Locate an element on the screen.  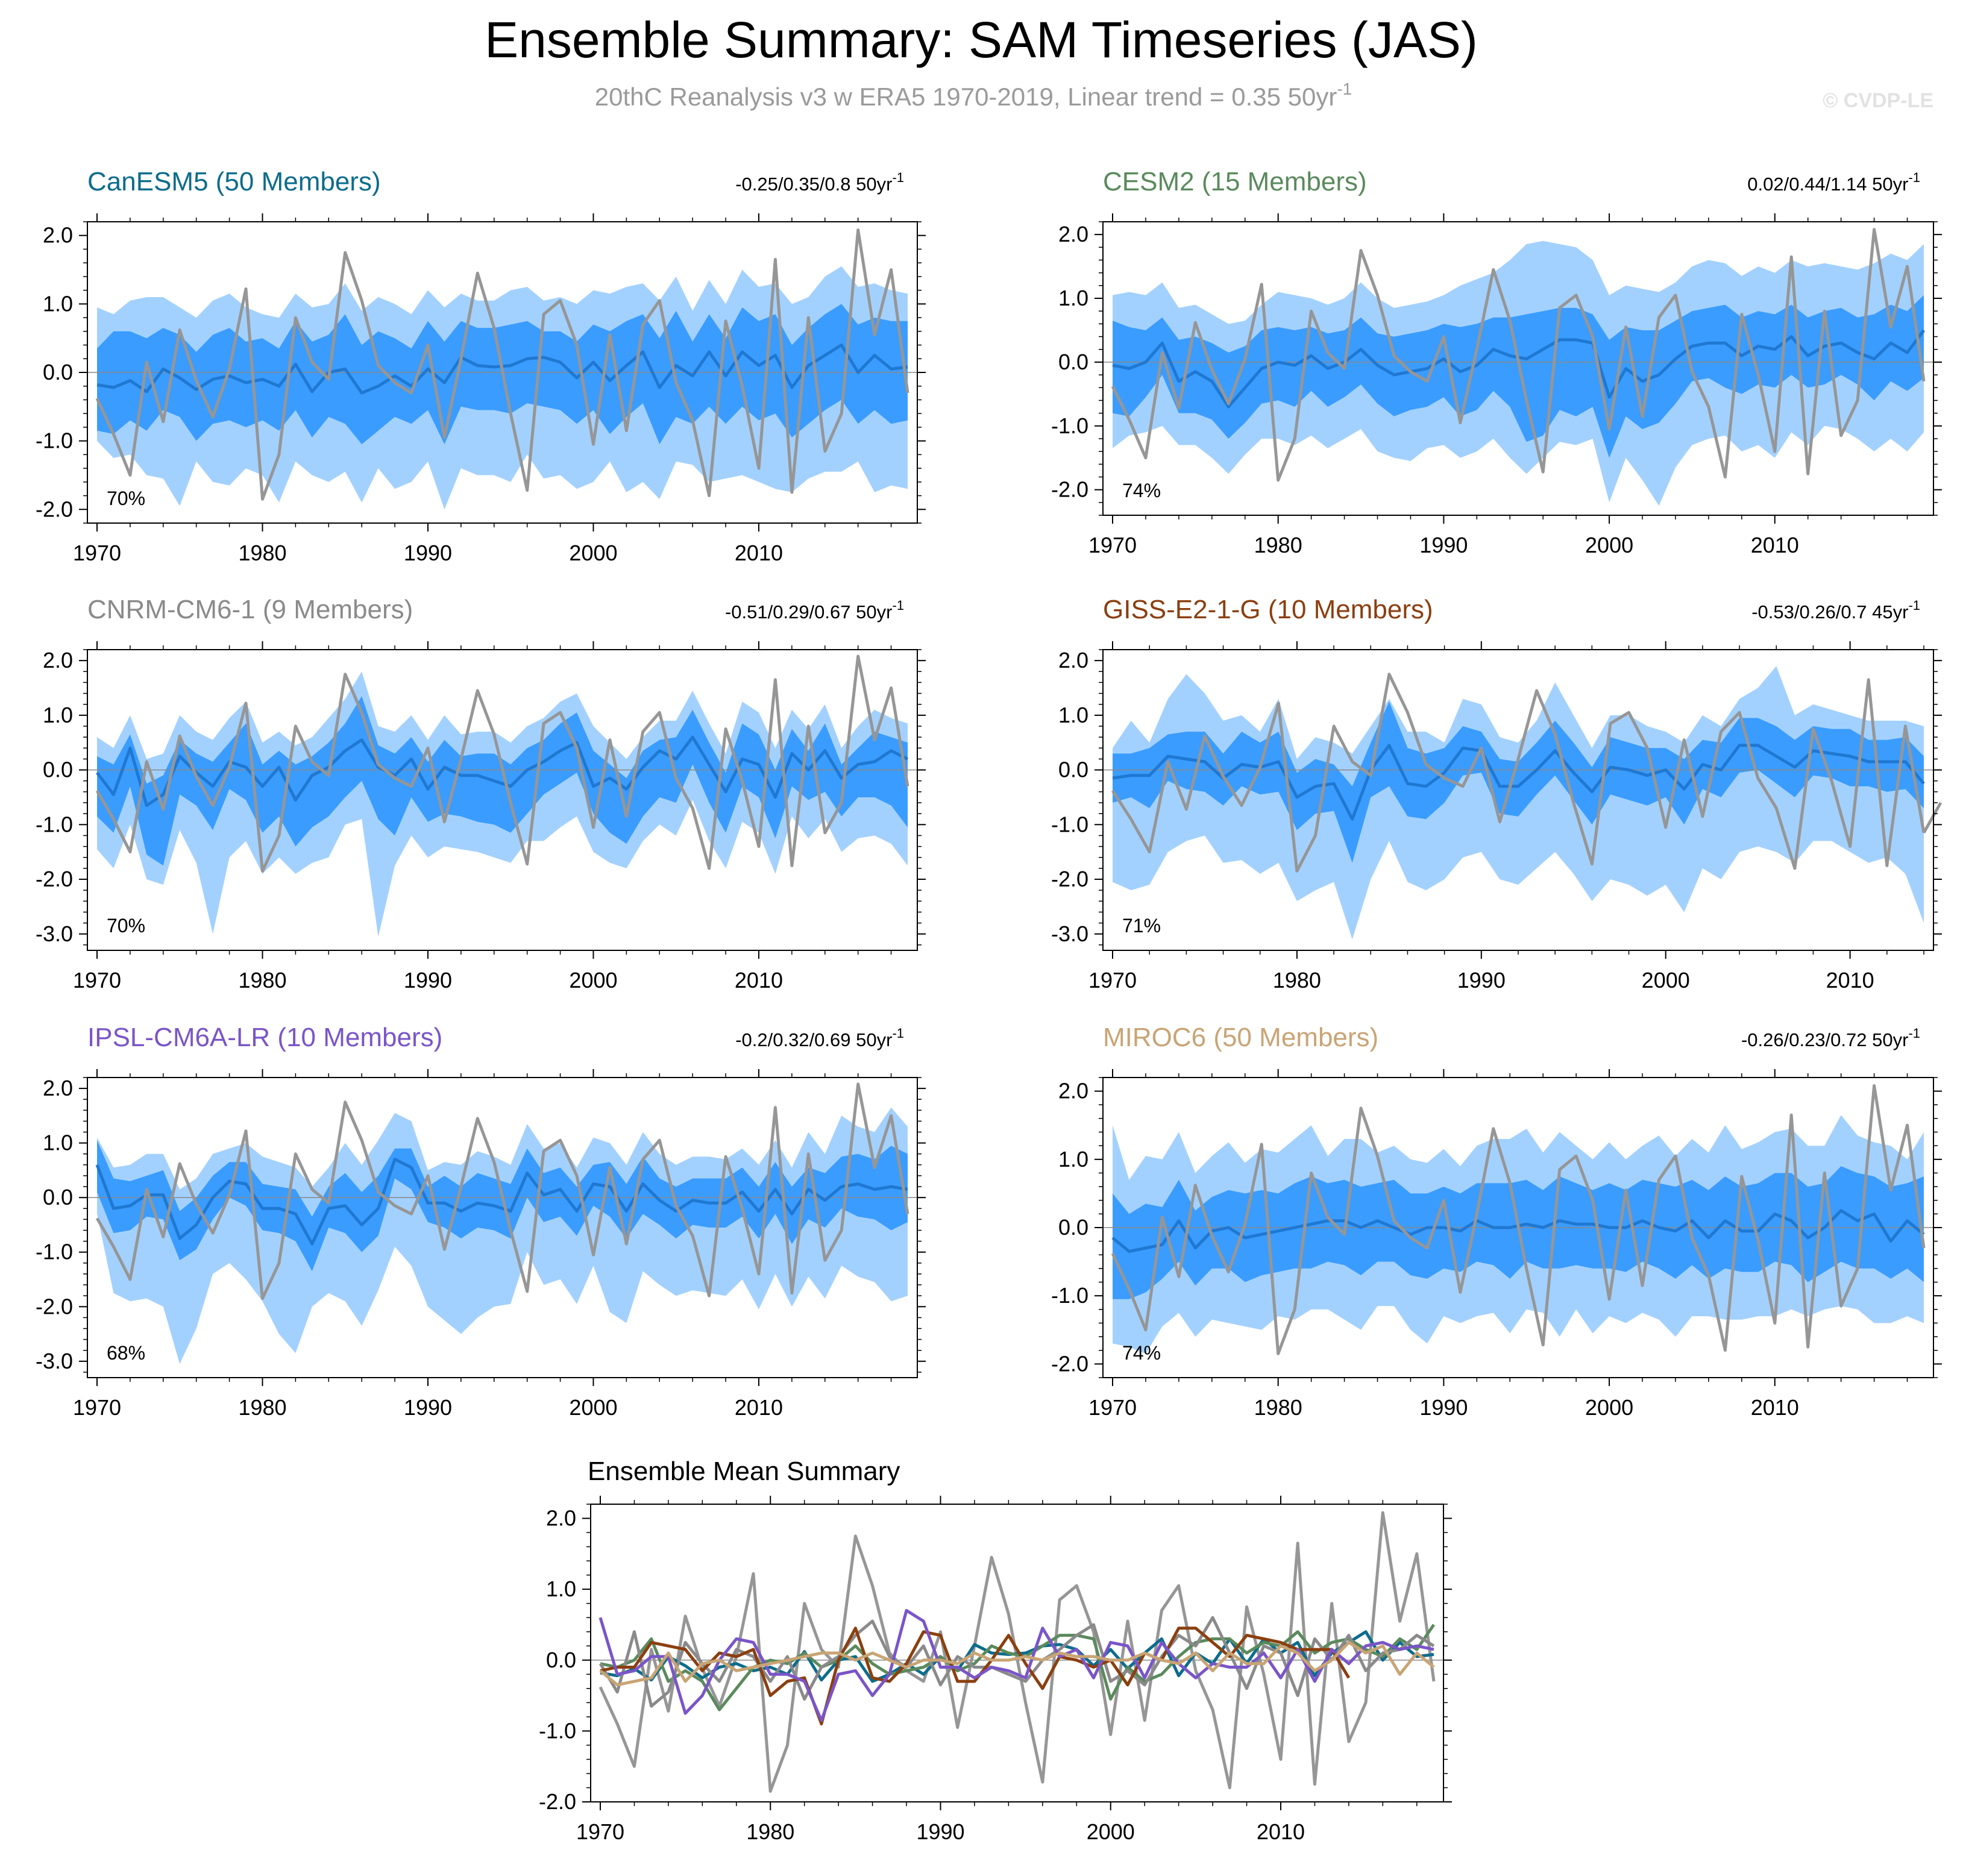
panel-trend-text: -0.26/0.23/0.72 50yr-1 is located at coordinates (1830, 1038).